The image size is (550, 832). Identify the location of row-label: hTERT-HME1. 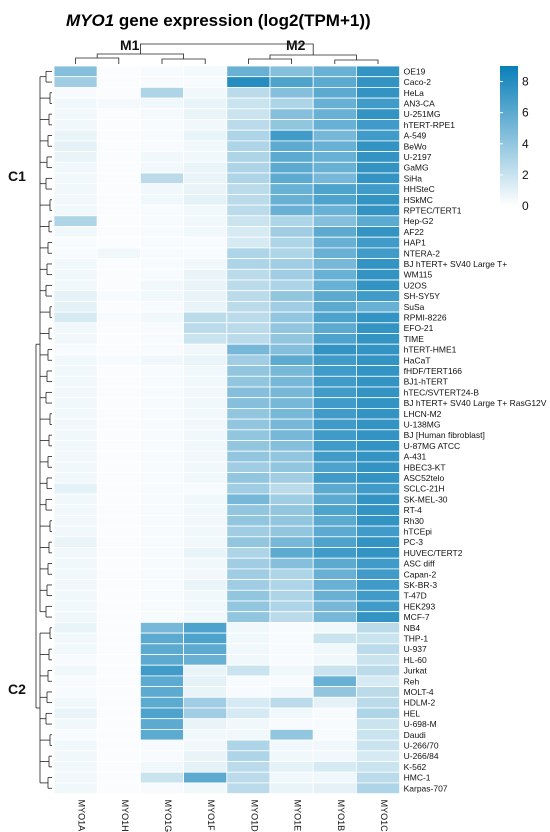
(430, 350).